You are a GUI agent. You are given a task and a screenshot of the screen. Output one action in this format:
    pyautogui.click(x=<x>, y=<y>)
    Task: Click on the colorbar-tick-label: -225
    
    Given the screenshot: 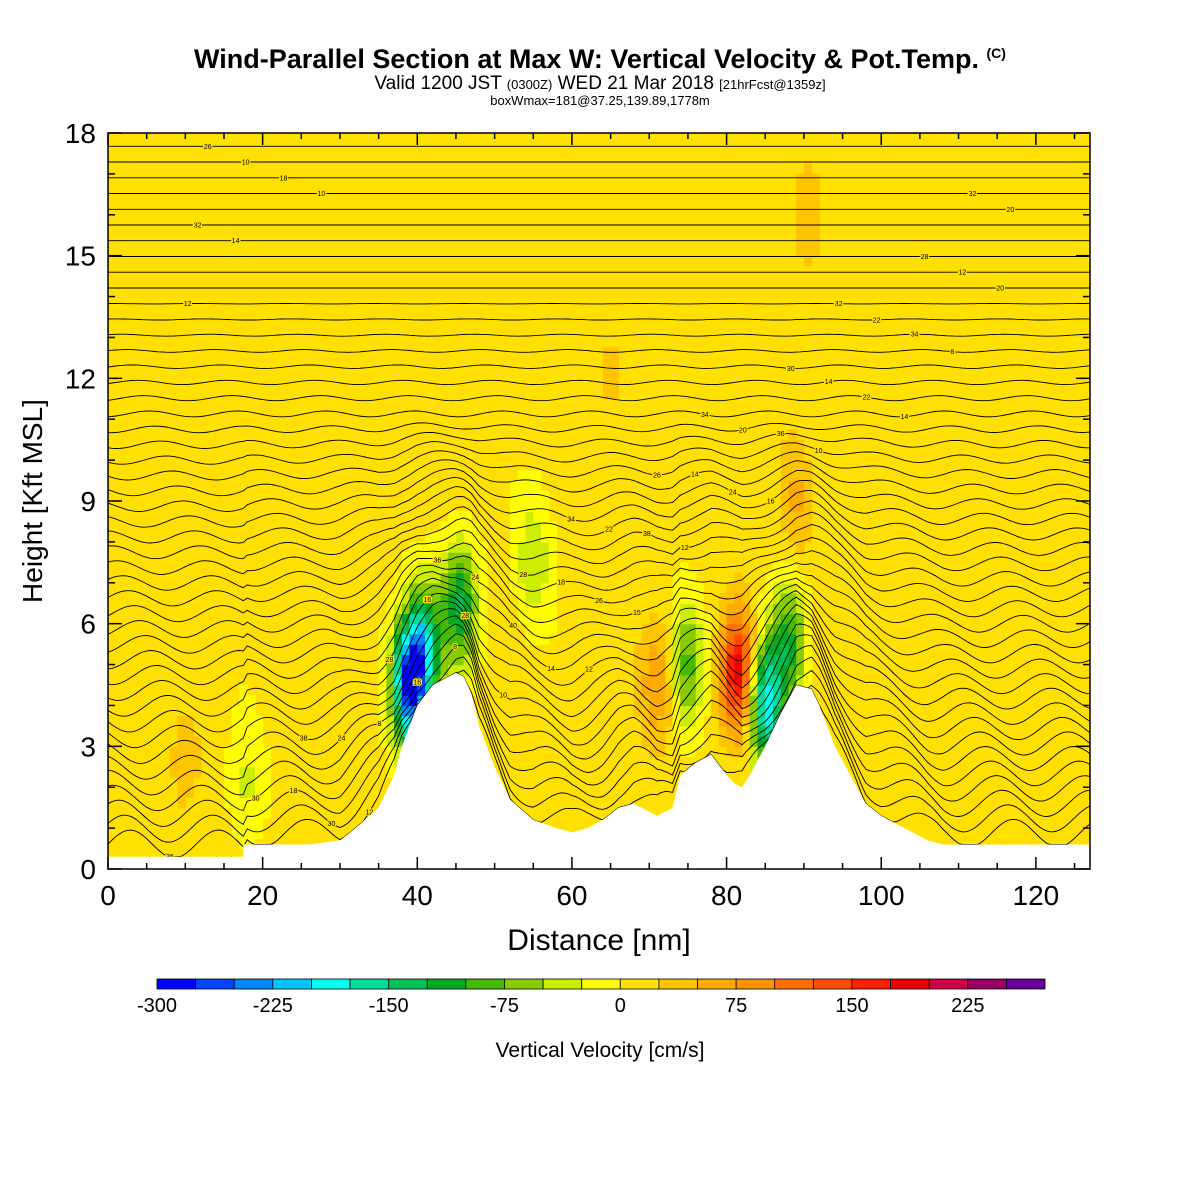 What is the action you would take?
    pyautogui.click(x=273, y=1006)
    